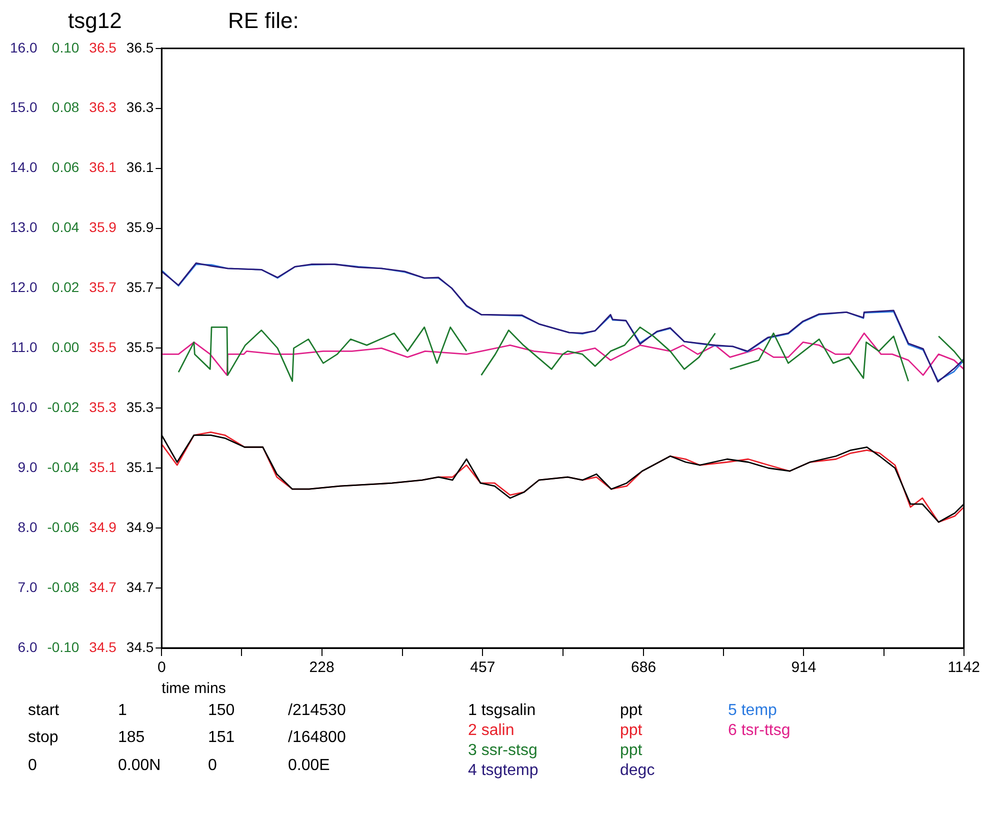 Image resolution: width=997 pixels, height=835 pixels. Describe the element at coordinates (103, 586) in the screenshot. I see `y-tick-label: 34.7` at that location.